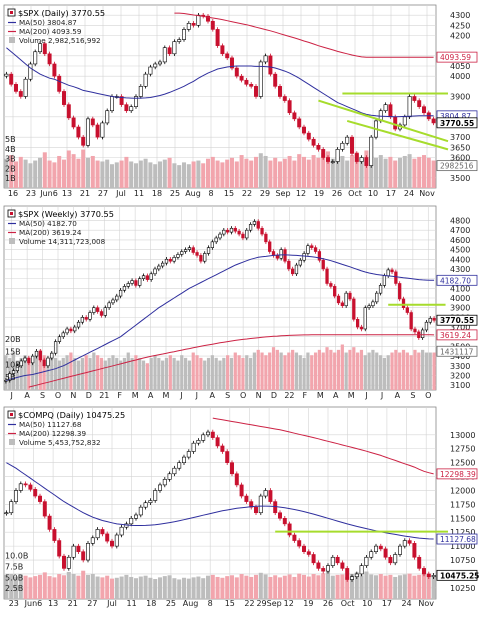 The height and width of the screenshot is (617, 480). Describe the element at coordinates (460, 327) in the screenshot. I see `price-tick-label: 3700` at that location.